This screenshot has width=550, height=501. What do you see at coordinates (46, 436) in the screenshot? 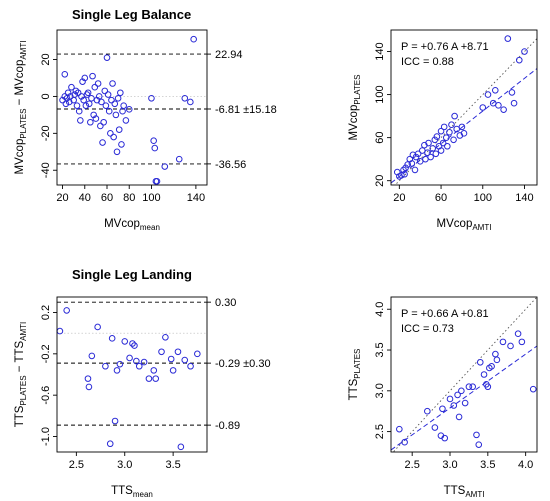
I see `y-tick-label: -1.0` at bounding box center [46, 436].